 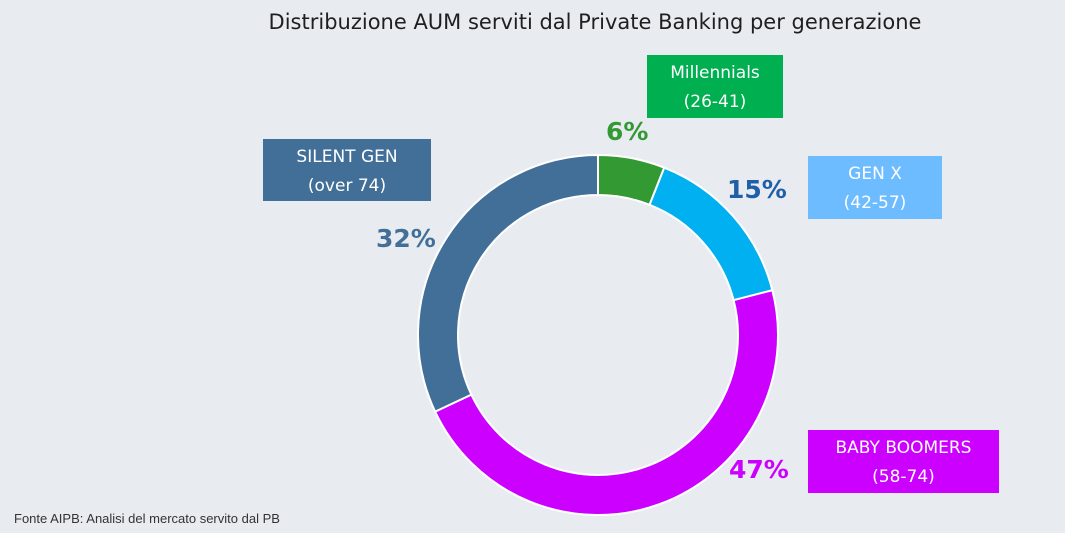 What do you see at coordinates (759, 469) in the screenshot?
I see `value-label-baby-boomers: 47%` at bounding box center [759, 469].